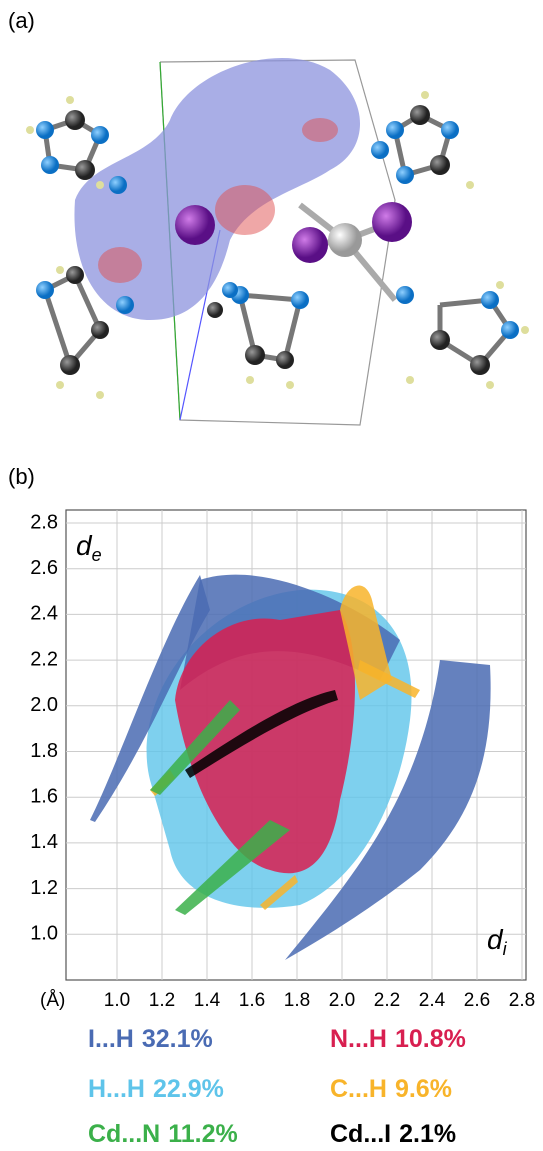 The height and width of the screenshot is (1151, 543). Describe the element at coordinates (44, 705) in the screenshot. I see `y-tick-label: 2.0` at that location.